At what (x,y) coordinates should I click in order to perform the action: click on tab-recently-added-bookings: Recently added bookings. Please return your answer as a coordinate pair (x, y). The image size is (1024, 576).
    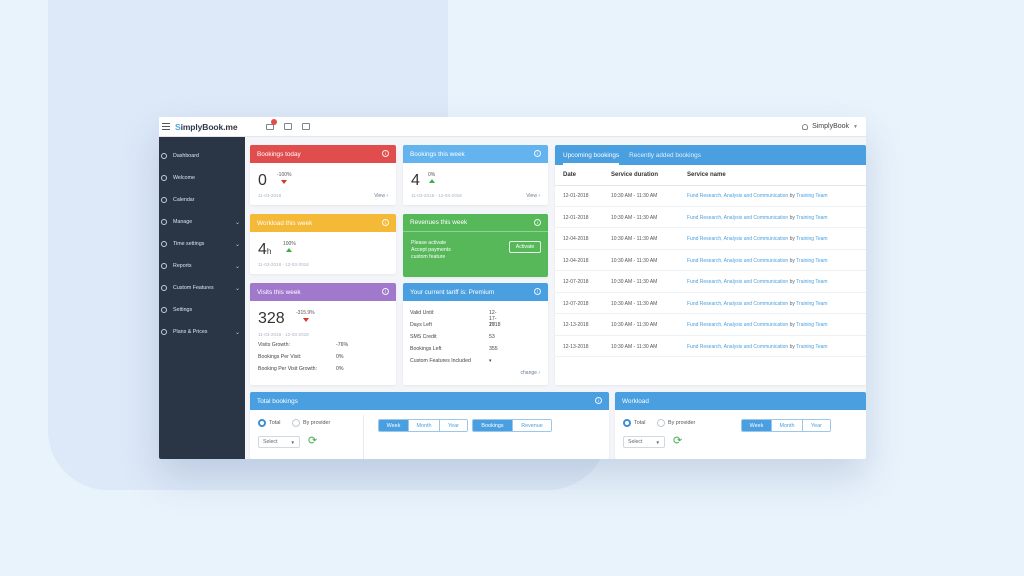
    Looking at the image, I should click on (665, 155).